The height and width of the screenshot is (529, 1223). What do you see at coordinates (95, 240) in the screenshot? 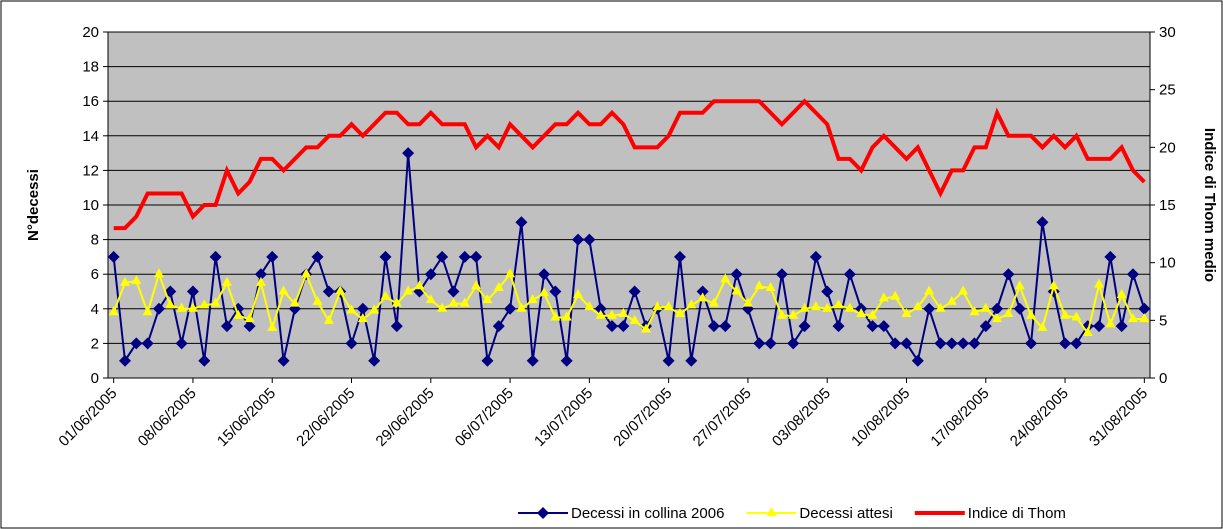
I see `y-tick-label: 8` at bounding box center [95, 240].